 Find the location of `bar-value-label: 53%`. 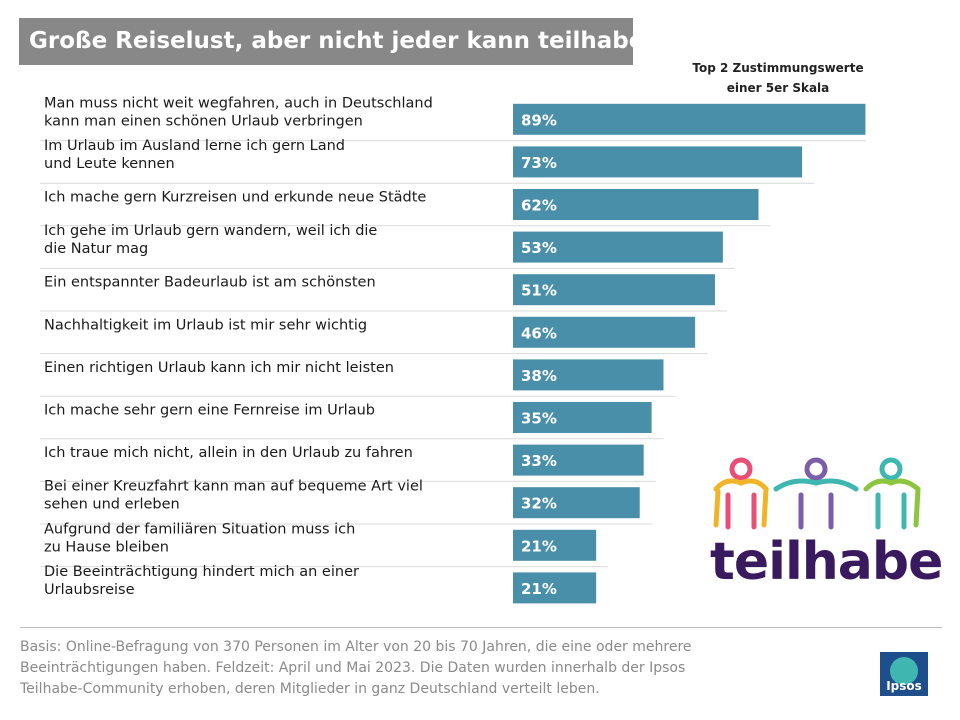

bar-value-label: 53% is located at coordinates (539, 248).